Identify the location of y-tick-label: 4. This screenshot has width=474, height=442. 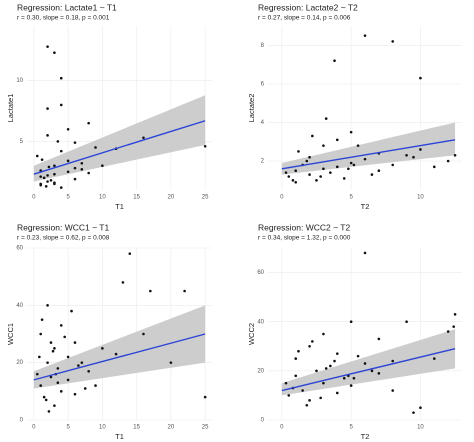
(263, 123).